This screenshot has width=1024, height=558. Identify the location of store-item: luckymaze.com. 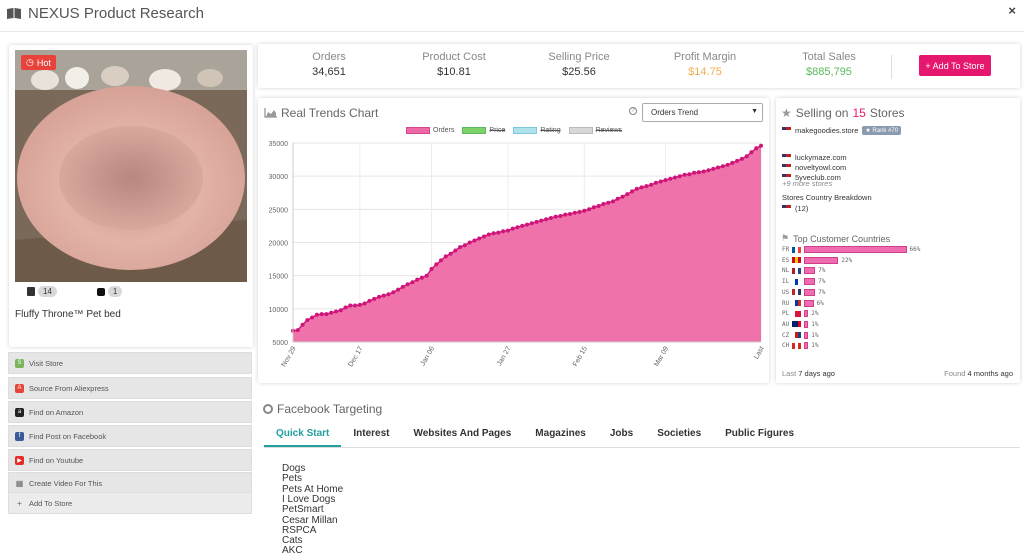
(814, 157).